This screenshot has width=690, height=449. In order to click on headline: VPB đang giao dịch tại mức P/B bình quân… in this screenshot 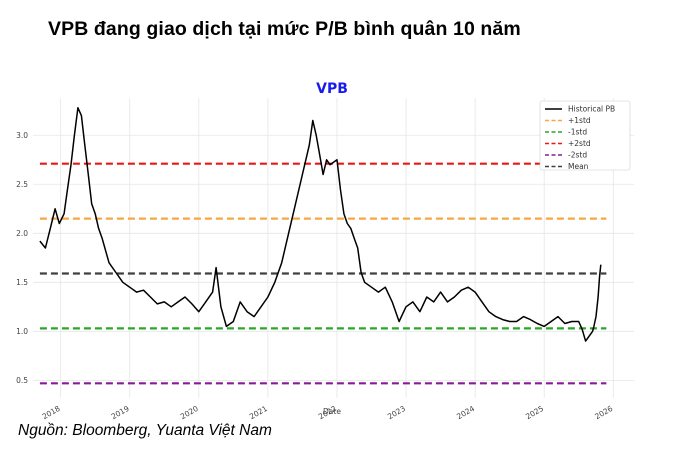, I will do `click(284, 29)`.